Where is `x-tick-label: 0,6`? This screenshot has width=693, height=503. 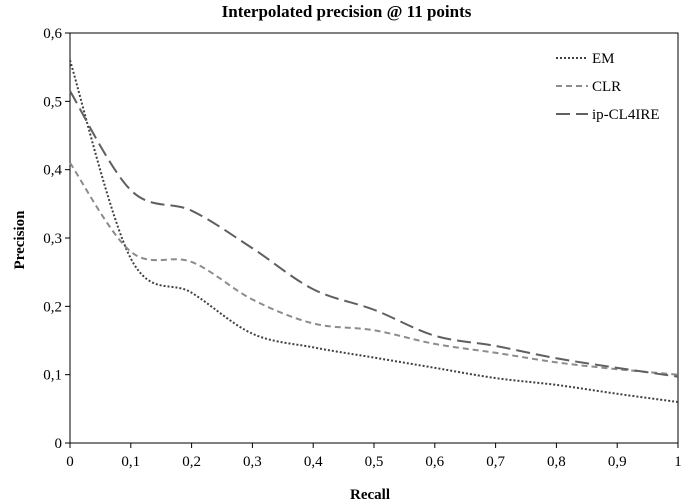
x-tick-label: 0,6 is located at coordinates (434, 462).